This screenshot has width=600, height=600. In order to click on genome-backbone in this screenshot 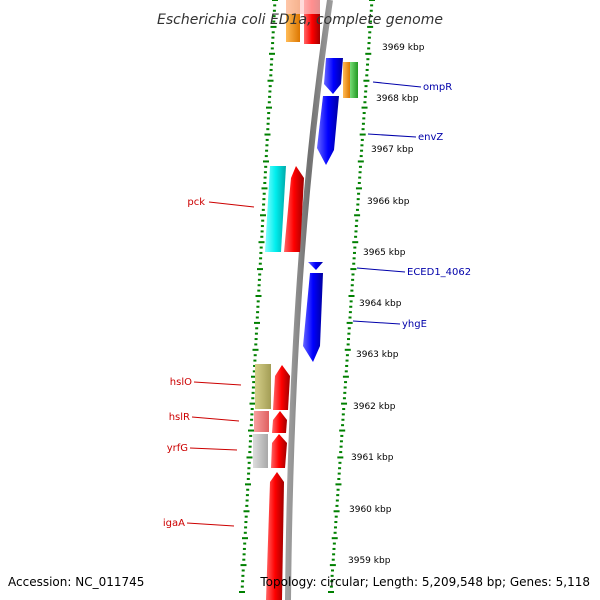, I will do `click(309, 300)`.